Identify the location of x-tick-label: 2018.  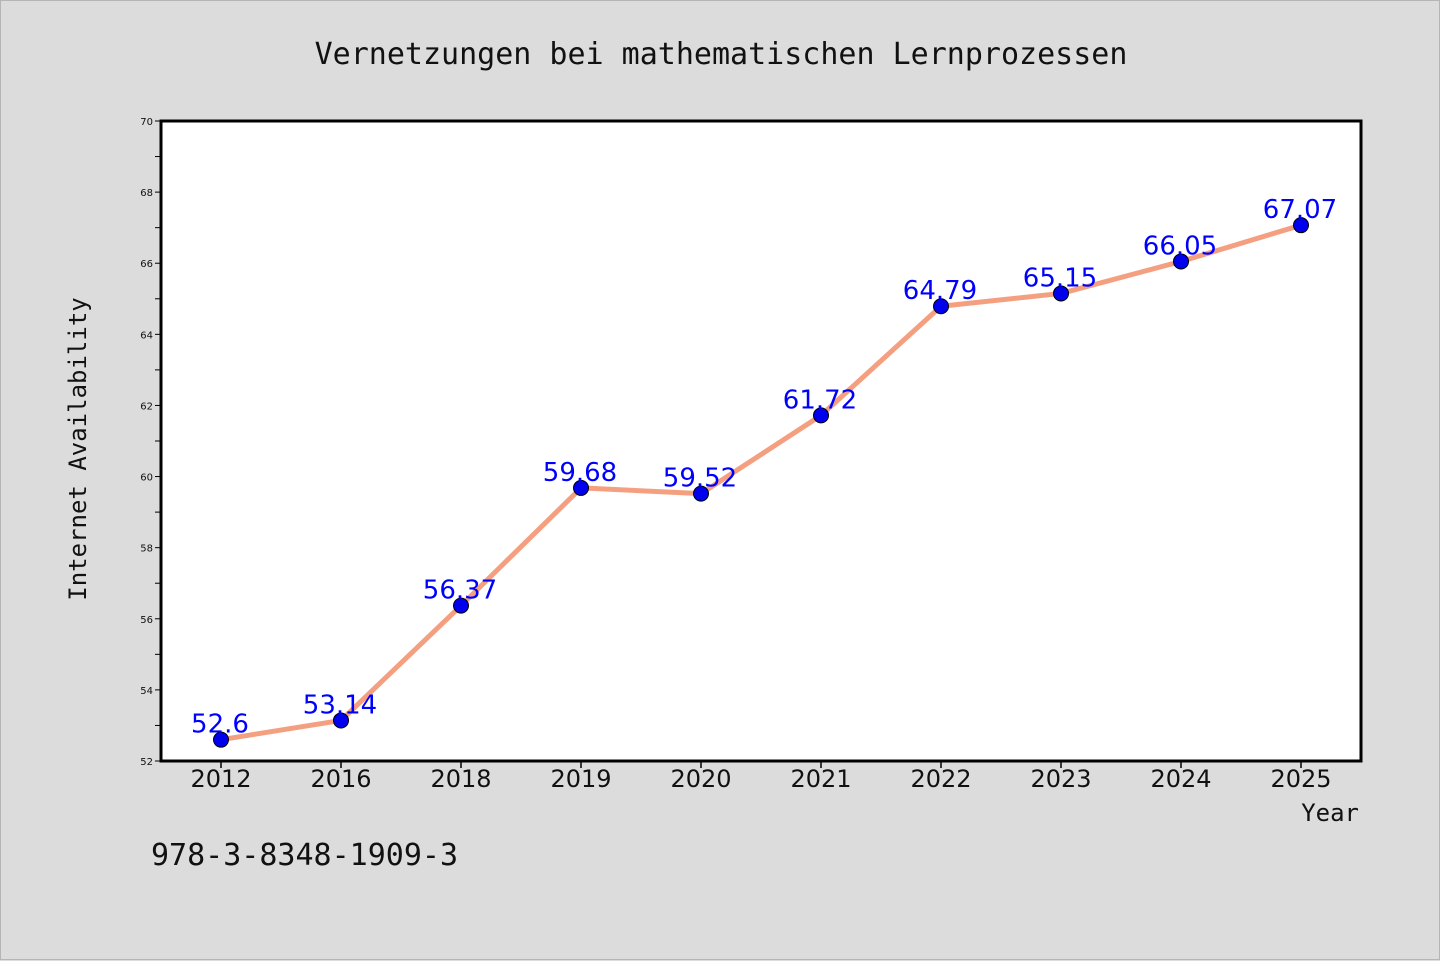
(460, 779).